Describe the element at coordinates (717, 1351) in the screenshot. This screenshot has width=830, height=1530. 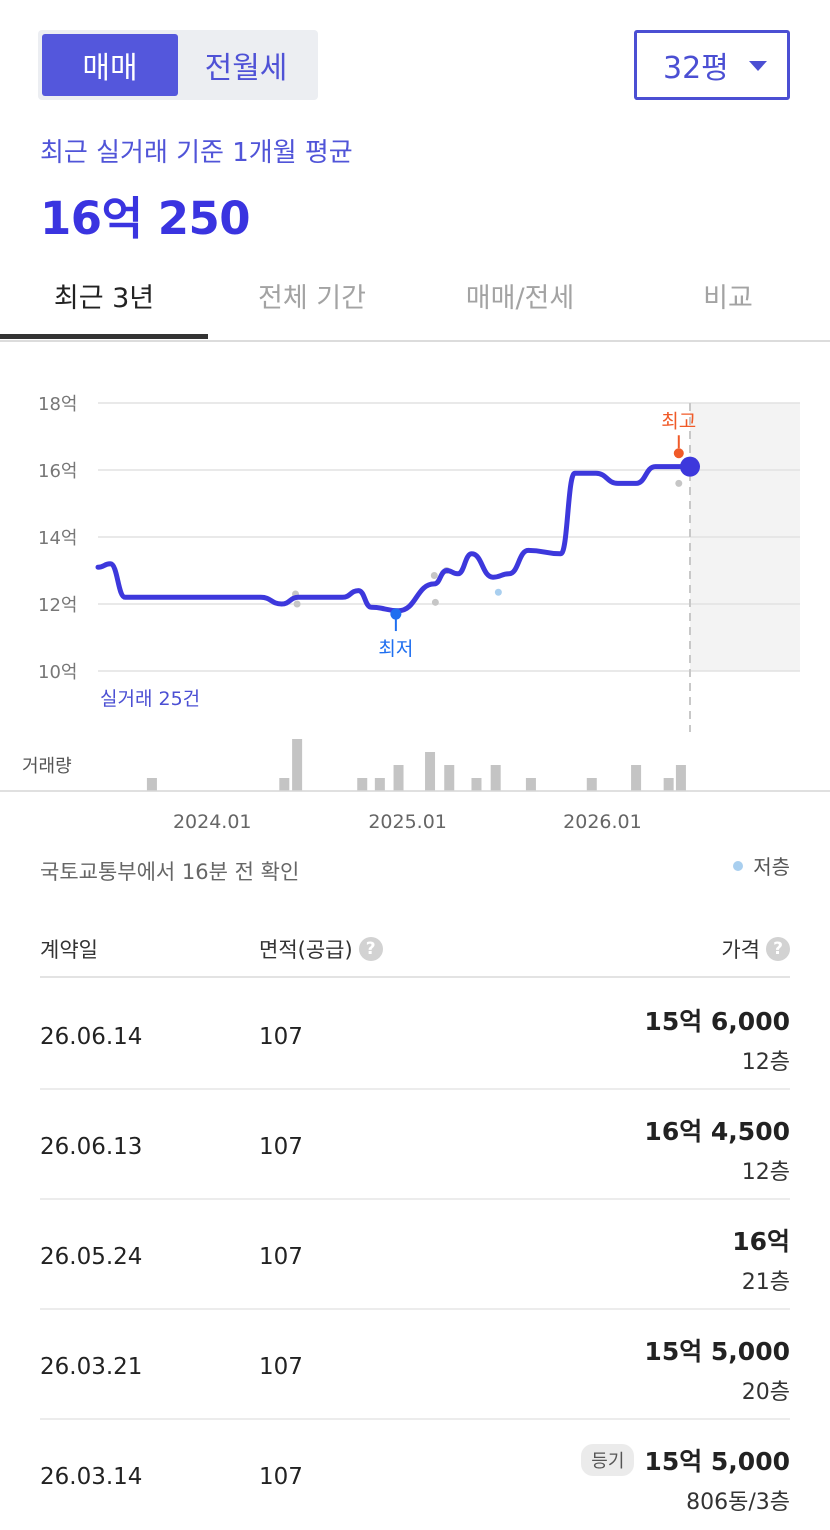
I see `row-price: 15억 5,000` at that location.